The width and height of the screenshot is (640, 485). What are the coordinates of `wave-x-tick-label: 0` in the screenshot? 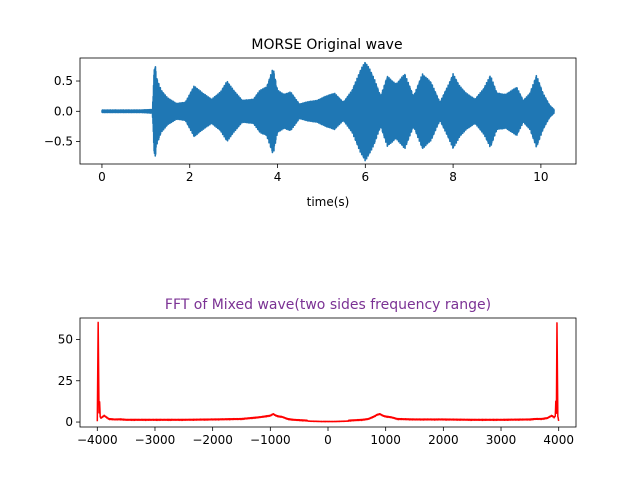 It's located at (102, 177).